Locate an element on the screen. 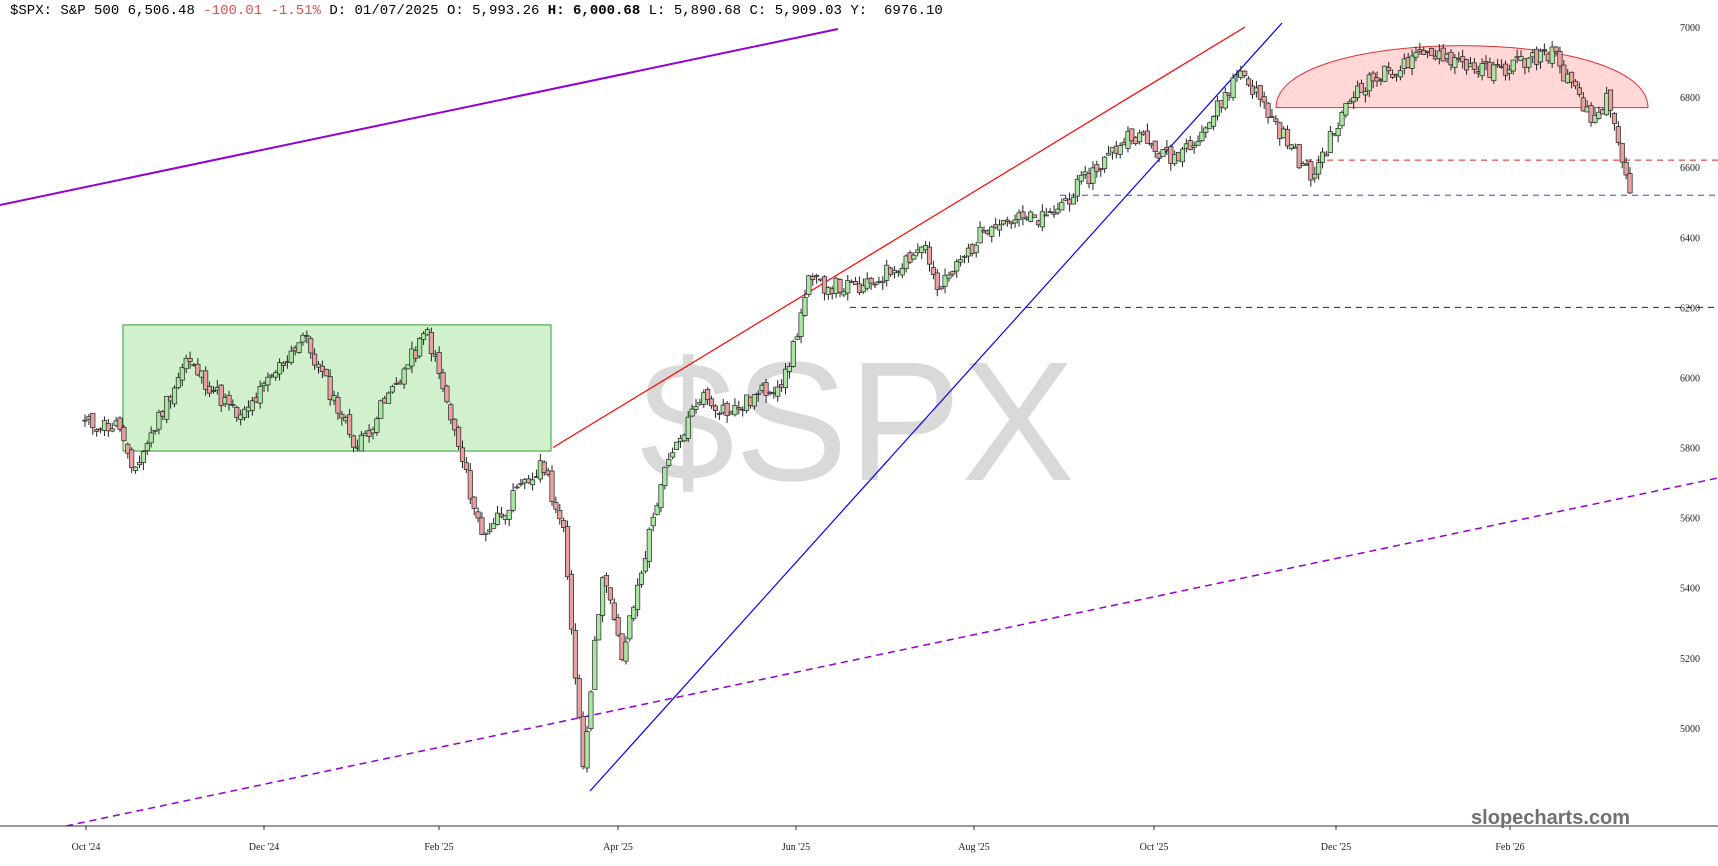 This screenshot has height=866, width=1718. brand-watermark: slopecharts.com is located at coordinates (1550, 818).